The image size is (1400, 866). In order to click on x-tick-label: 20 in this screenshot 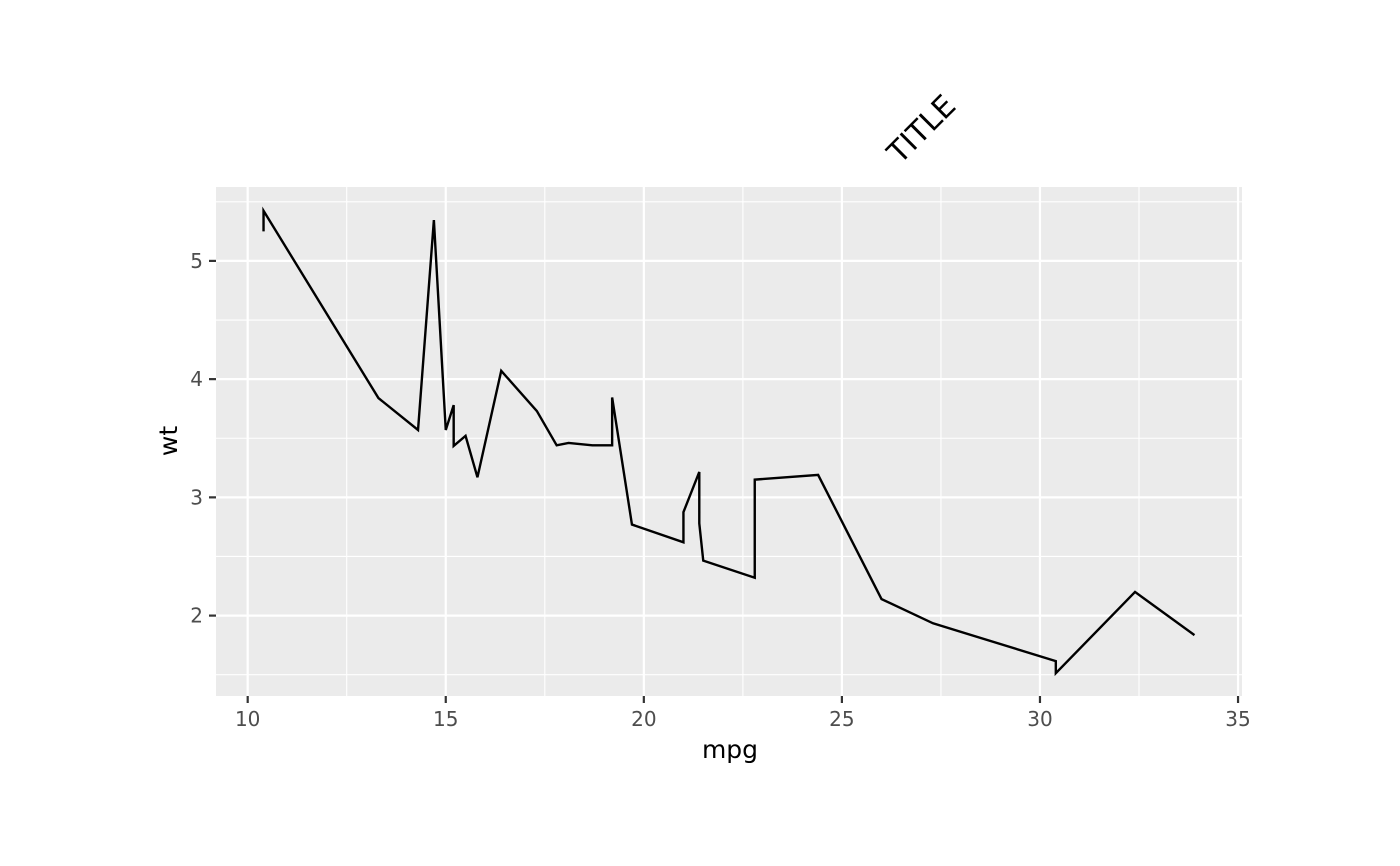, I will do `click(643, 719)`.